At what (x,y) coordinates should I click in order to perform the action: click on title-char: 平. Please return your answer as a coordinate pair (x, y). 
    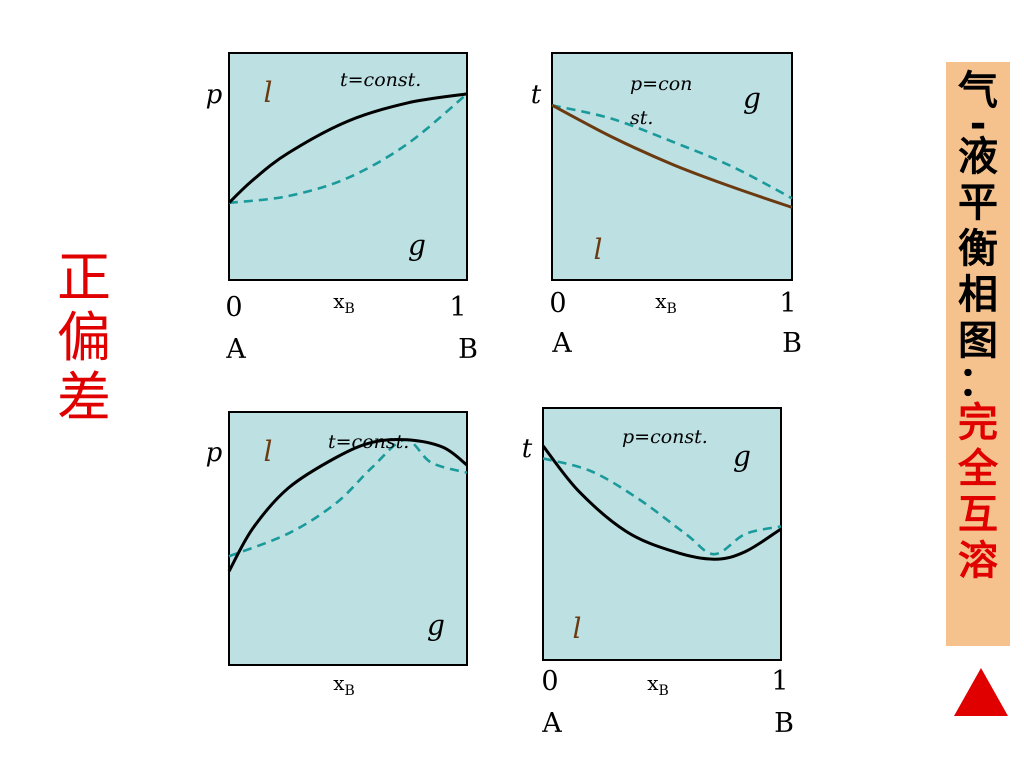
    Looking at the image, I should click on (978, 203).